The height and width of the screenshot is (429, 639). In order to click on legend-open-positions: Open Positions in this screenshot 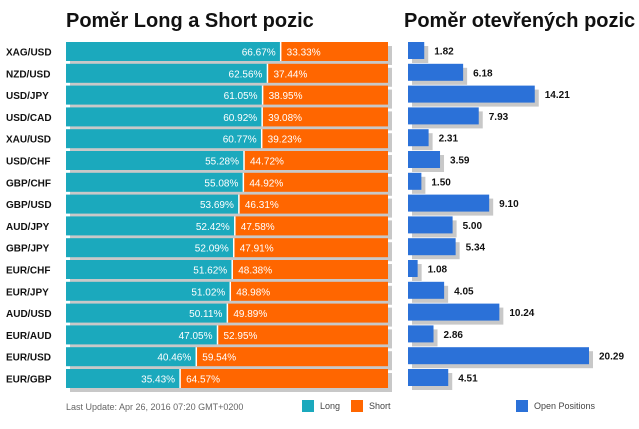, I will do `click(555, 406)`.